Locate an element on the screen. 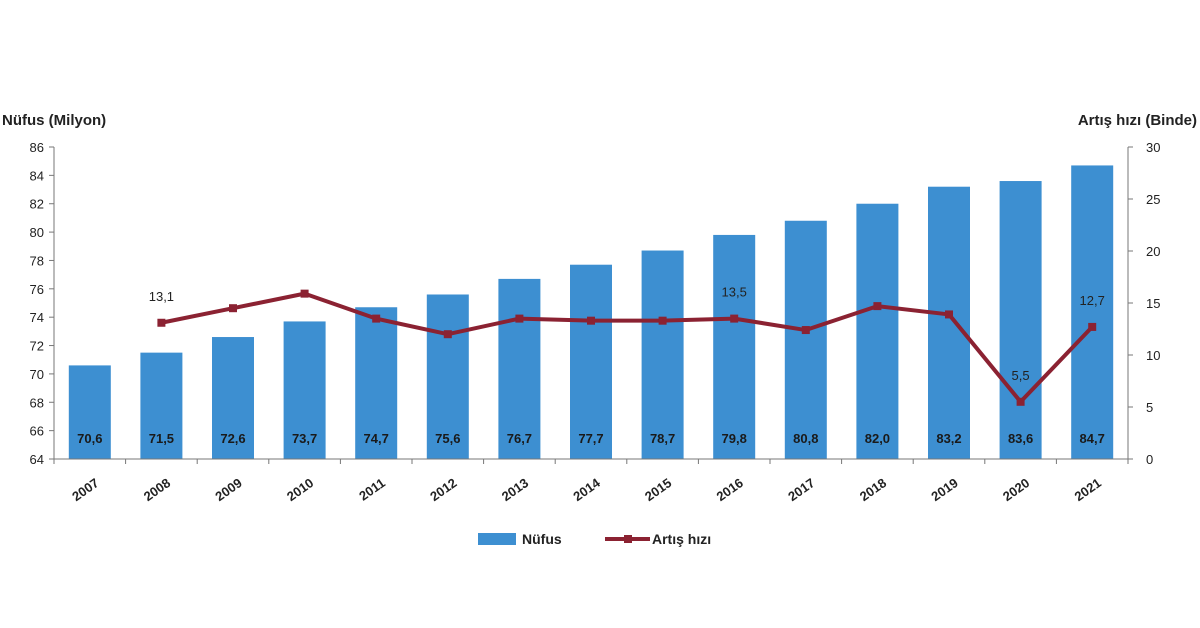 The width and height of the screenshot is (1200, 628). bar-2010 is located at coordinates (304, 390).